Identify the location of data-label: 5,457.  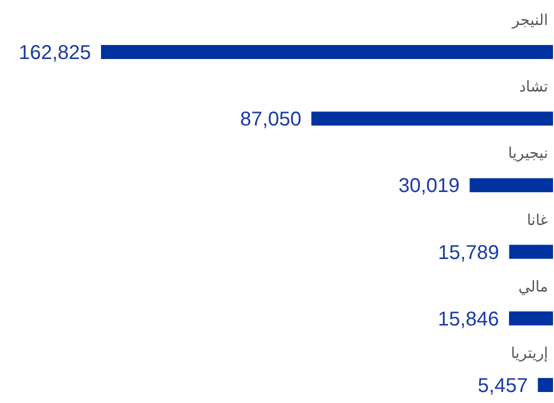
(503, 386).